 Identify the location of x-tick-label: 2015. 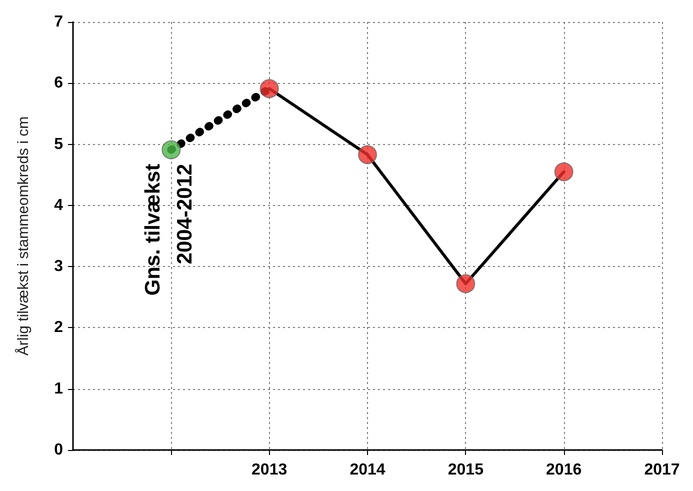
(466, 470).